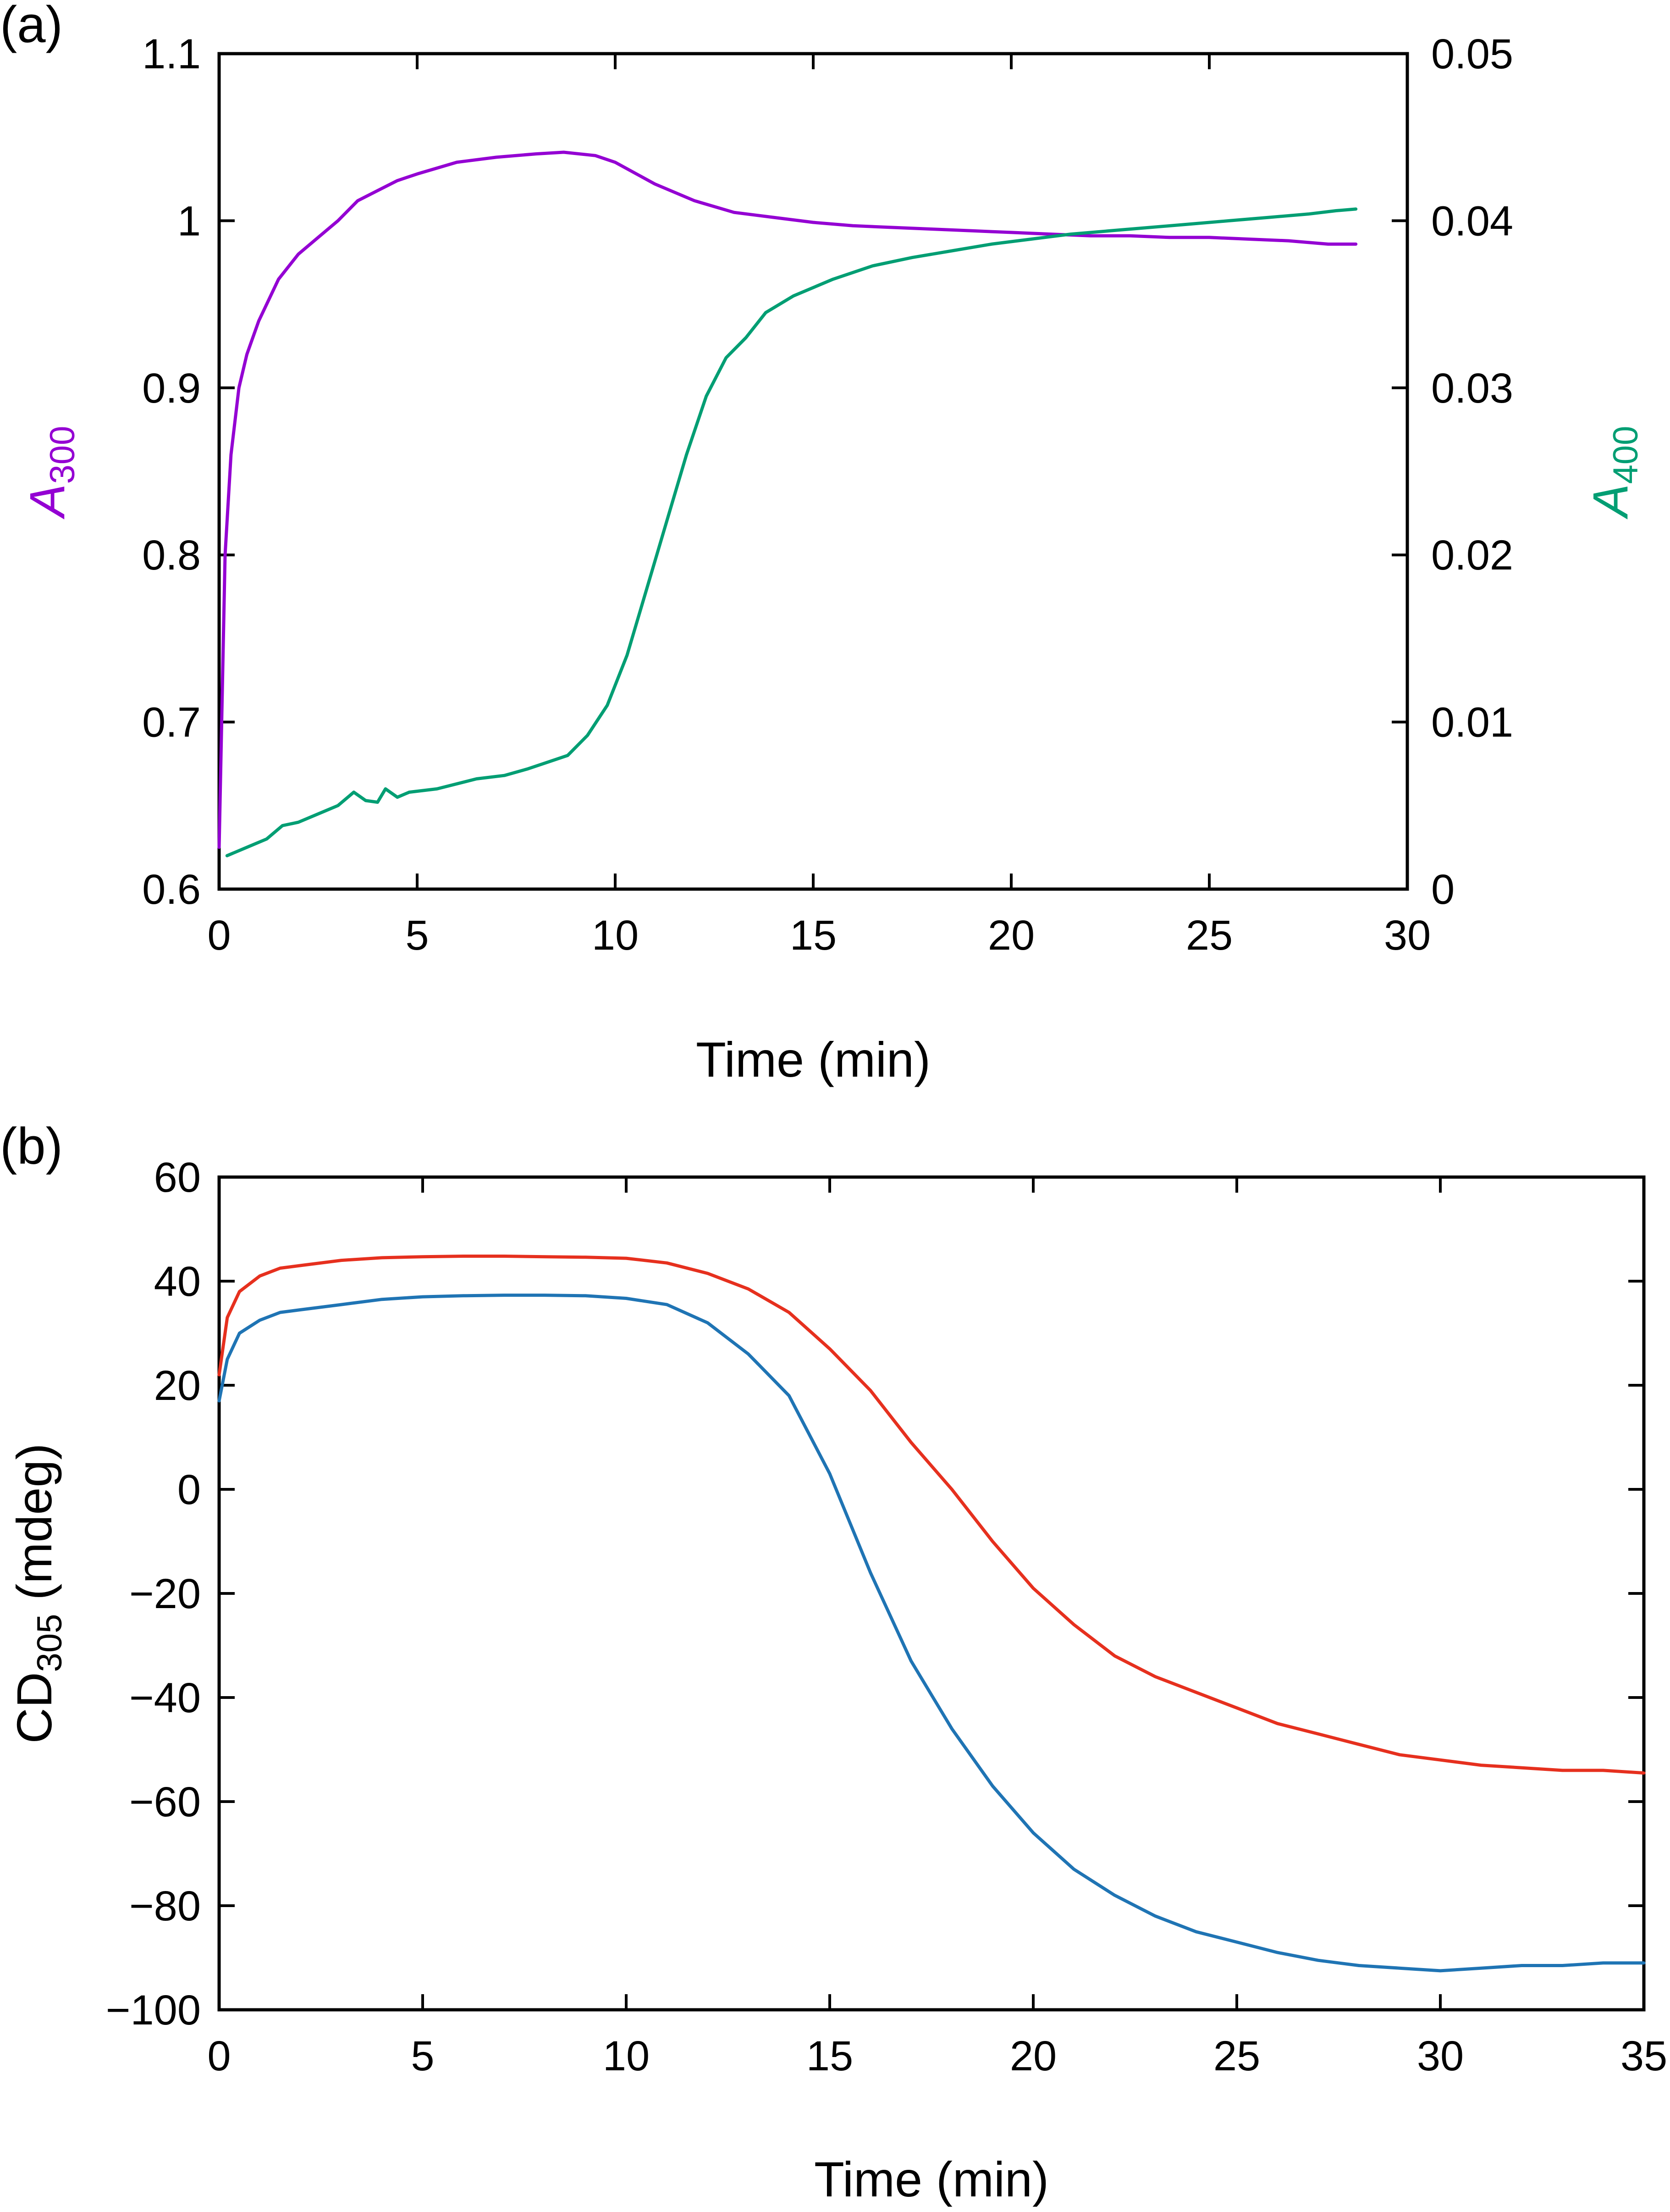 The image size is (1670, 2212). I want to click on panel-a-y-tick-label: 0.9, so click(171, 389).